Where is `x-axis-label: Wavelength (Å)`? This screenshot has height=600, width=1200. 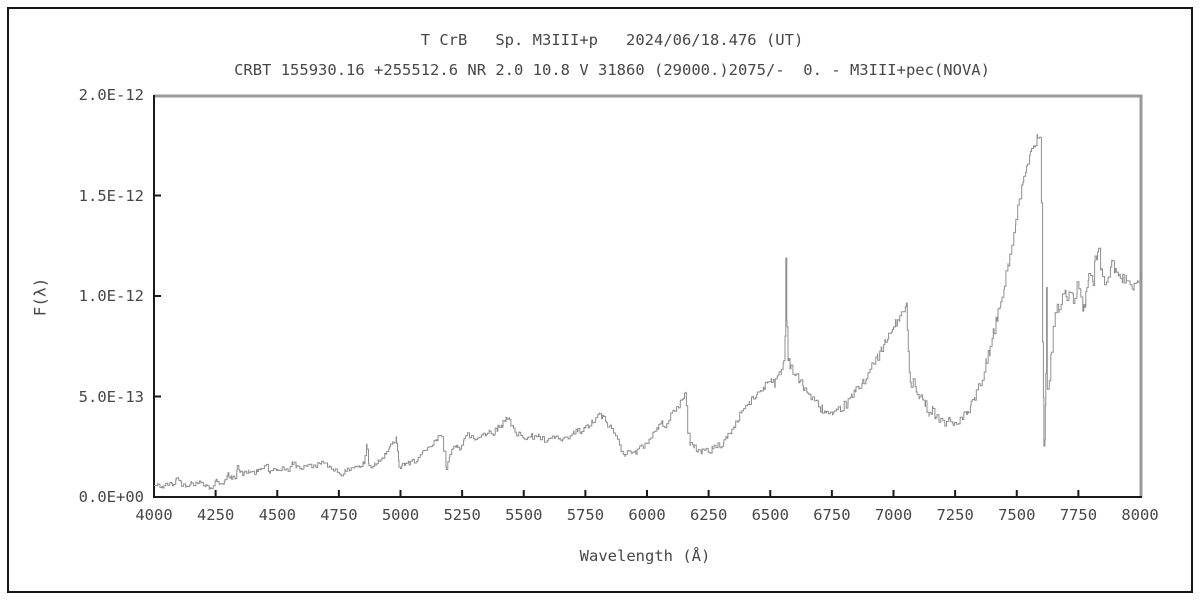
x-axis-label: Wavelength (Å) is located at coordinates (645, 556).